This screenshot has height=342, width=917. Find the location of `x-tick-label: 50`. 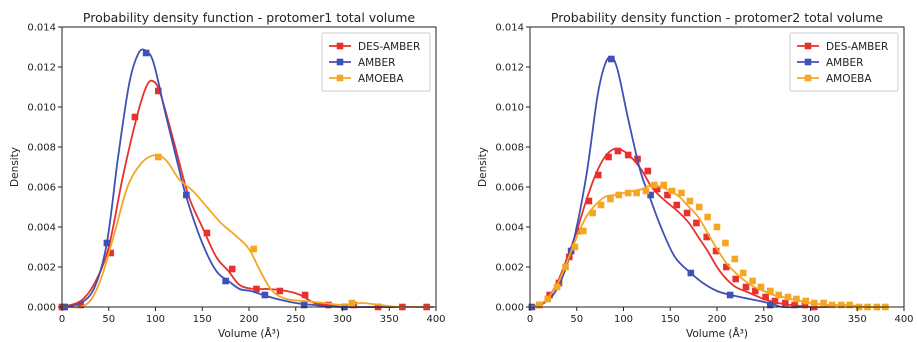

x-tick-label: 50 is located at coordinates (108, 319).